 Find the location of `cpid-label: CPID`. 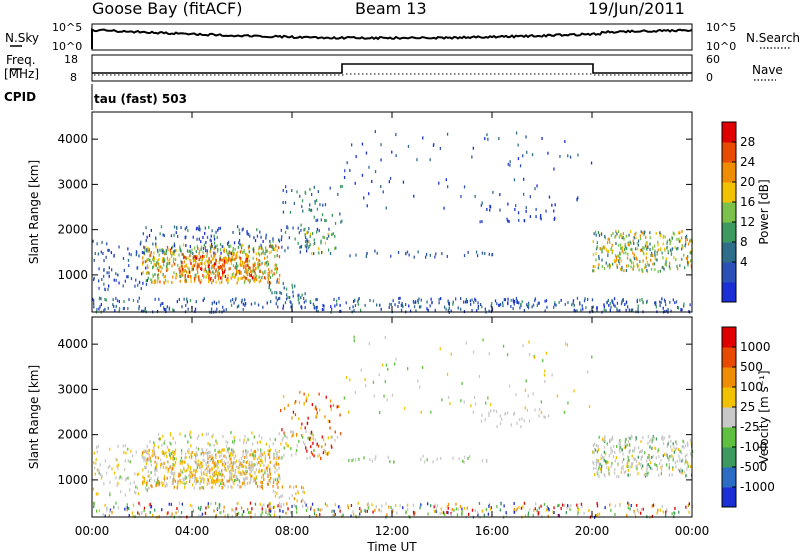

cpid-label: CPID is located at coordinates (20, 97).